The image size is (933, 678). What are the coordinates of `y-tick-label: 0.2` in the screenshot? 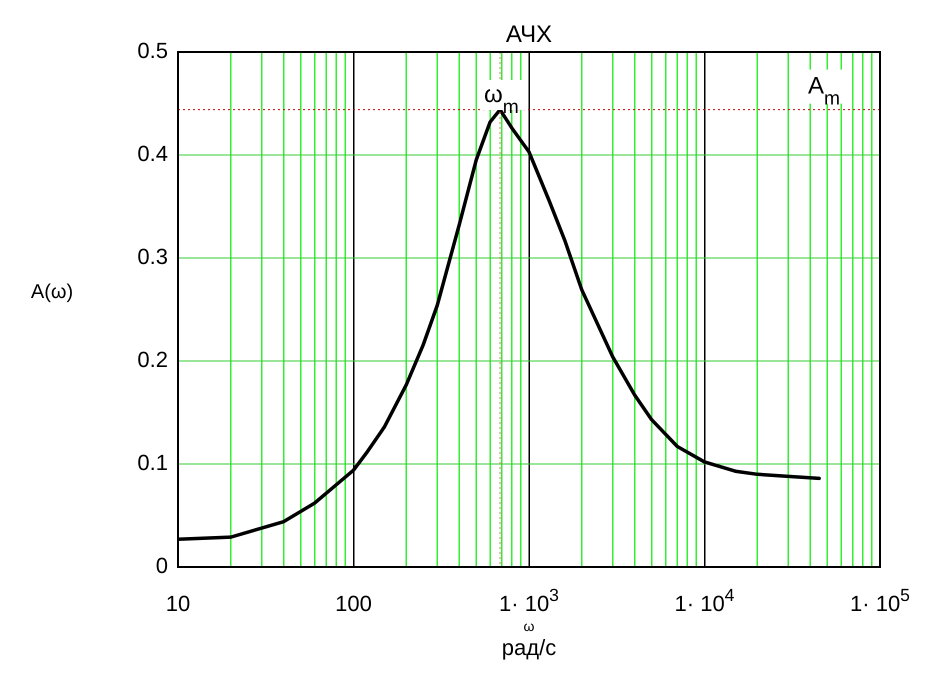 It's located at (152, 359).